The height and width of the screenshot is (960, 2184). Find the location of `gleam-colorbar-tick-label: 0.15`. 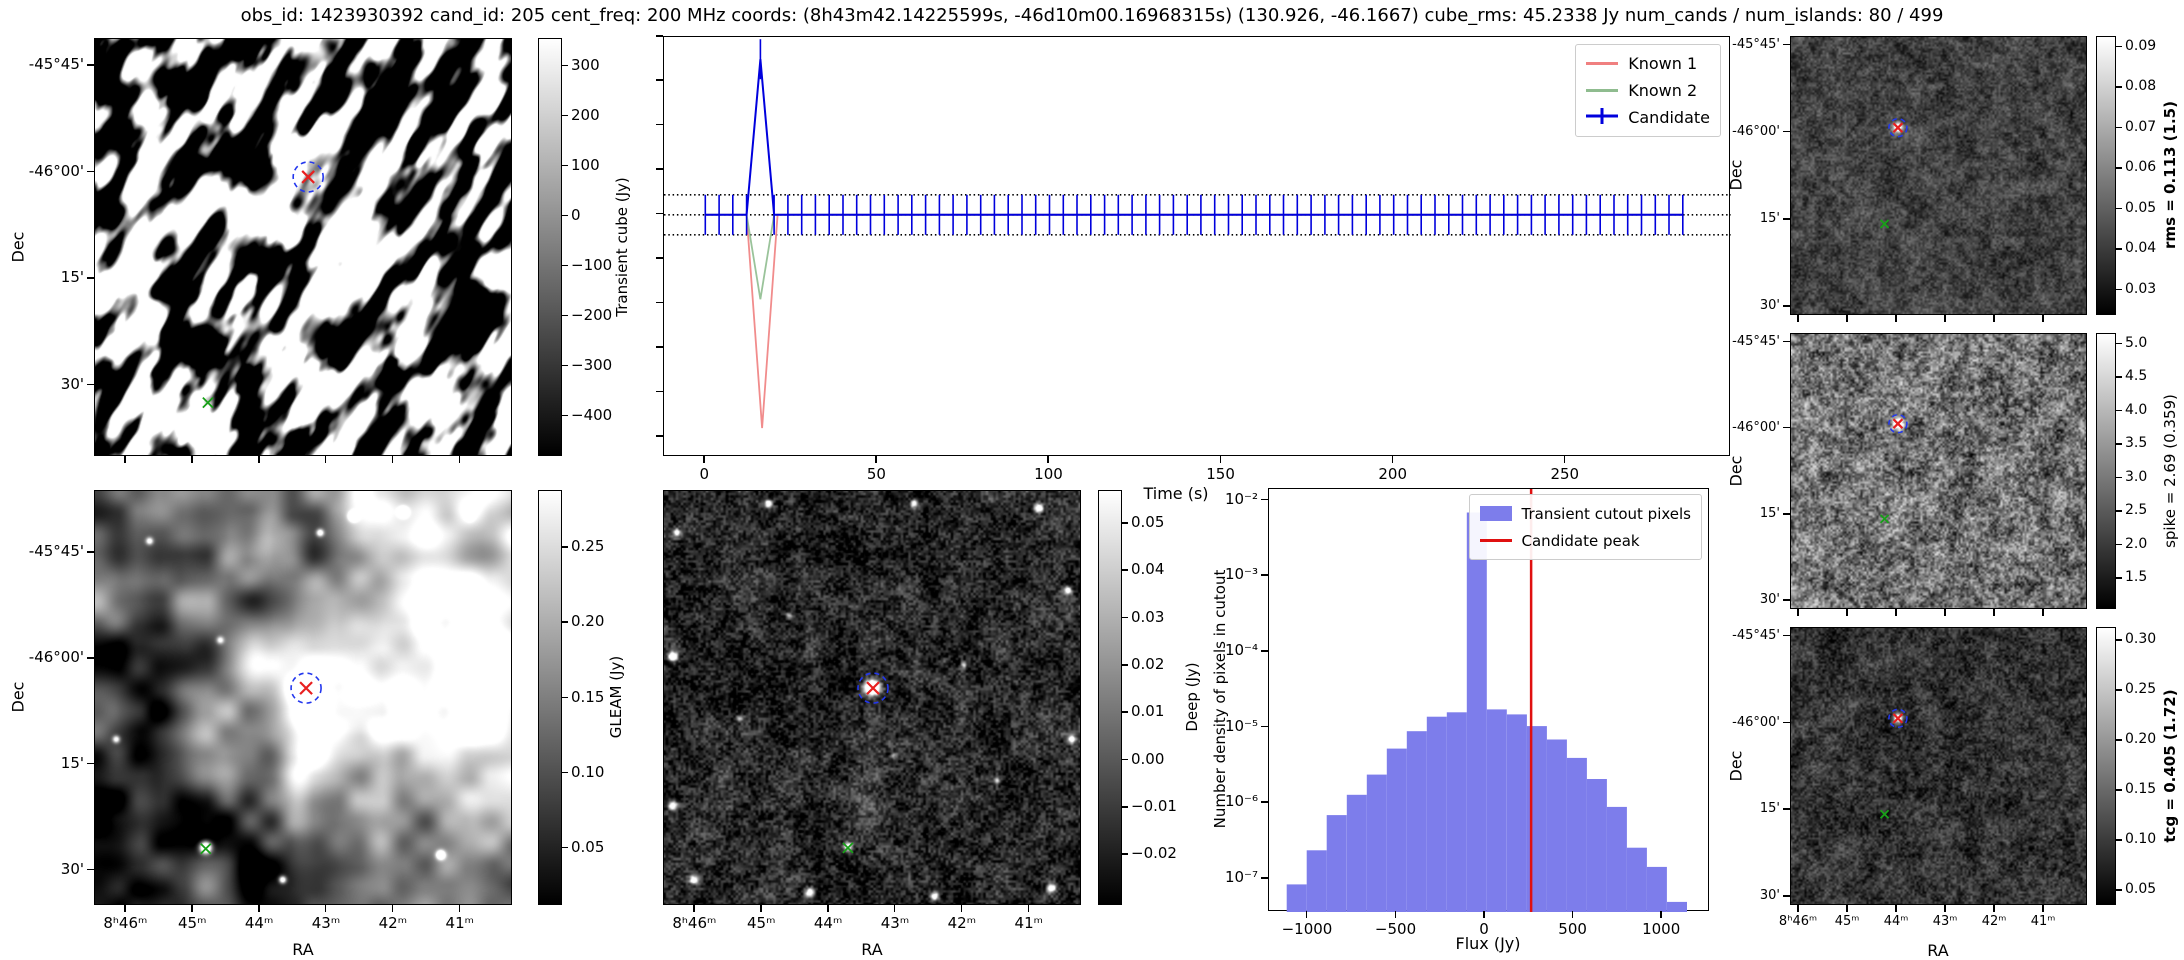

gleam-colorbar-tick-label: 0.15 is located at coordinates (588, 696).